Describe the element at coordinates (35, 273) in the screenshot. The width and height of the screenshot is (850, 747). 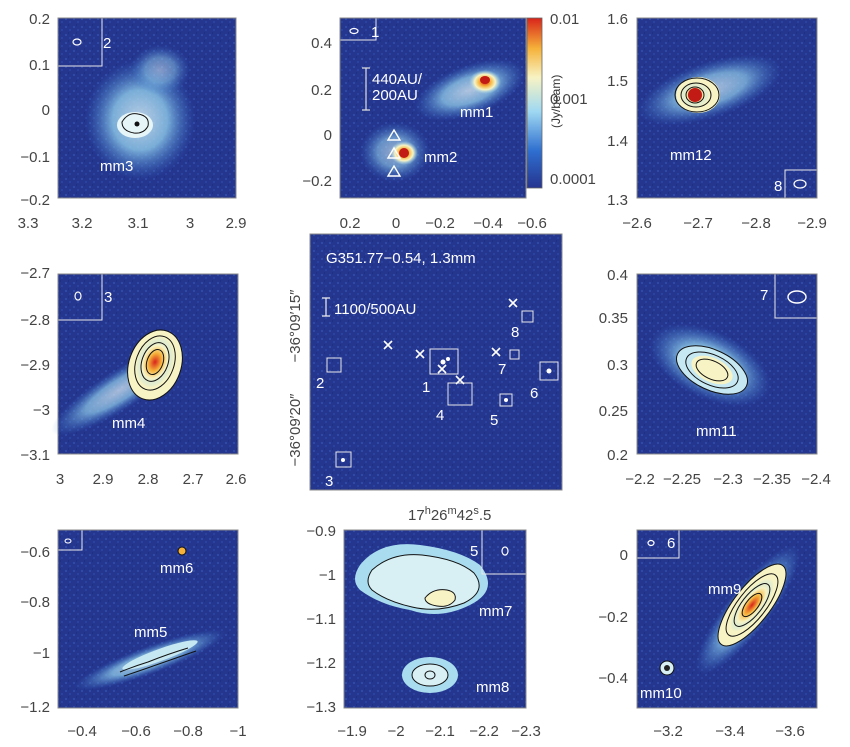
I see `y-tick: −2.7` at that location.